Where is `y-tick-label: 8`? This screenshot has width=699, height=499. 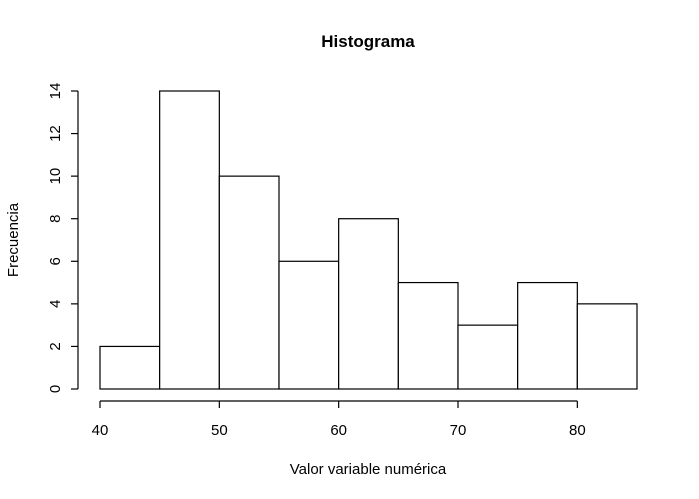 y-tick-label: 8 is located at coordinates (55, 219).